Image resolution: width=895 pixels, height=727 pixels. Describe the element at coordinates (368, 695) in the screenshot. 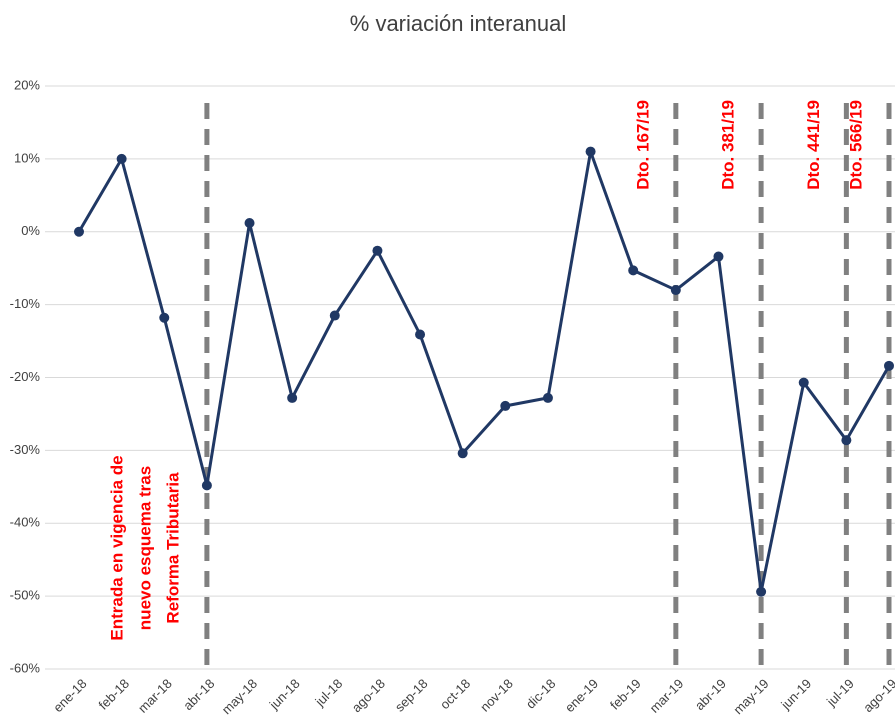

I see `x-tick-label: ago-18` at that location.